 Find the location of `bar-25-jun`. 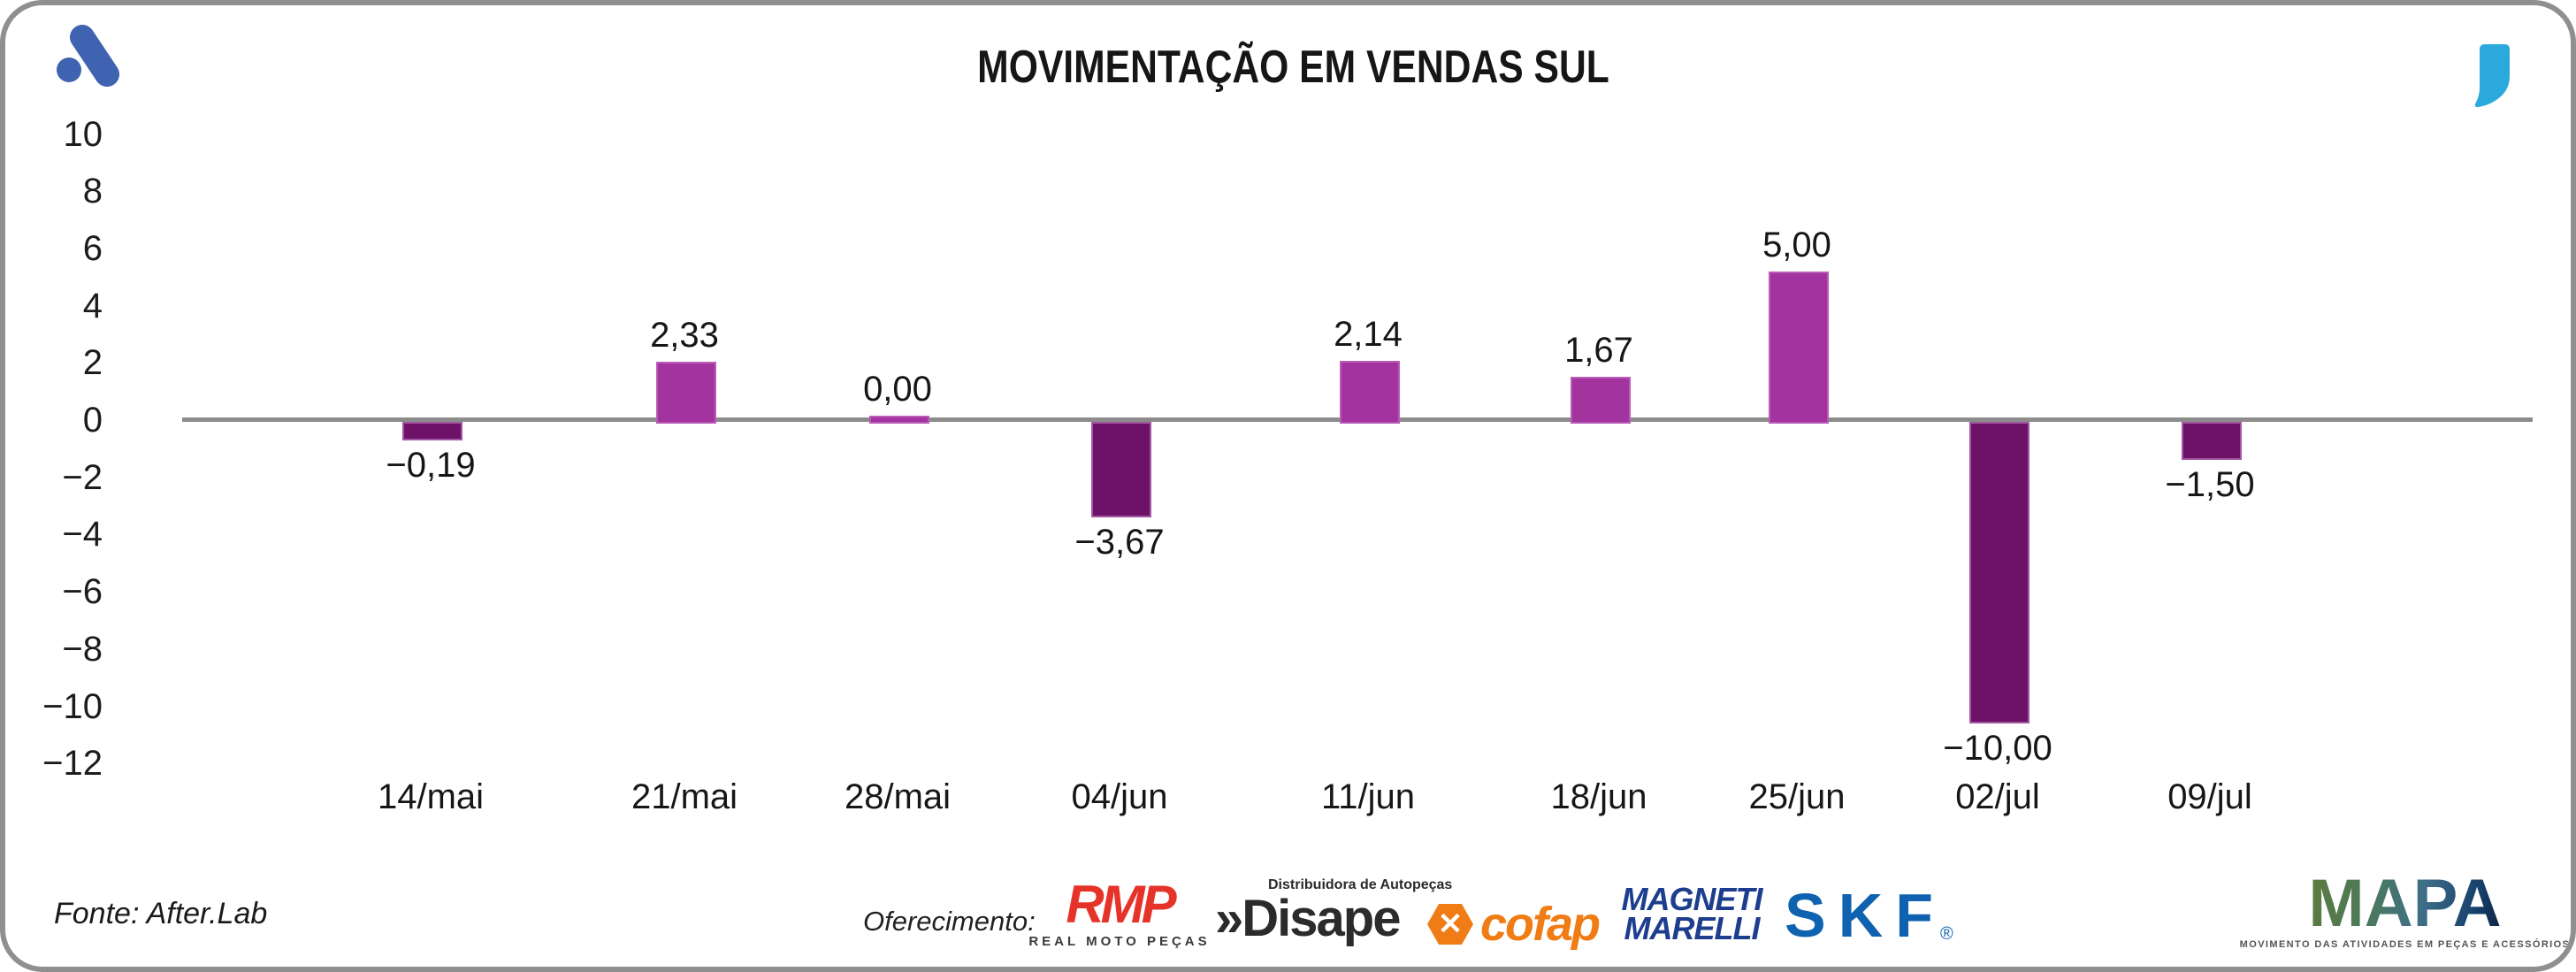

bar-25-jun is located at coordinates (1799, 348).